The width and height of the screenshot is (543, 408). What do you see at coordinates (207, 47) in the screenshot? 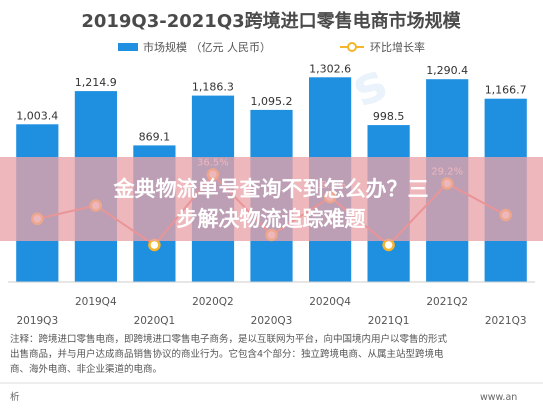
I see `legend-bar-label: 市场规模 （亿元 人民币）` at bounding box center [207, 47].